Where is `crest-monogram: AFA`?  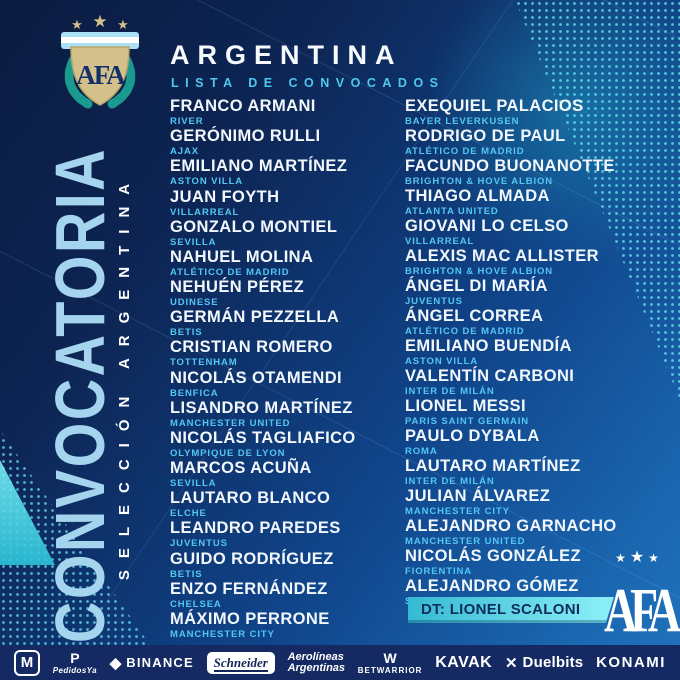
crest-monogram: AFA is located at coordinates (101, 75).